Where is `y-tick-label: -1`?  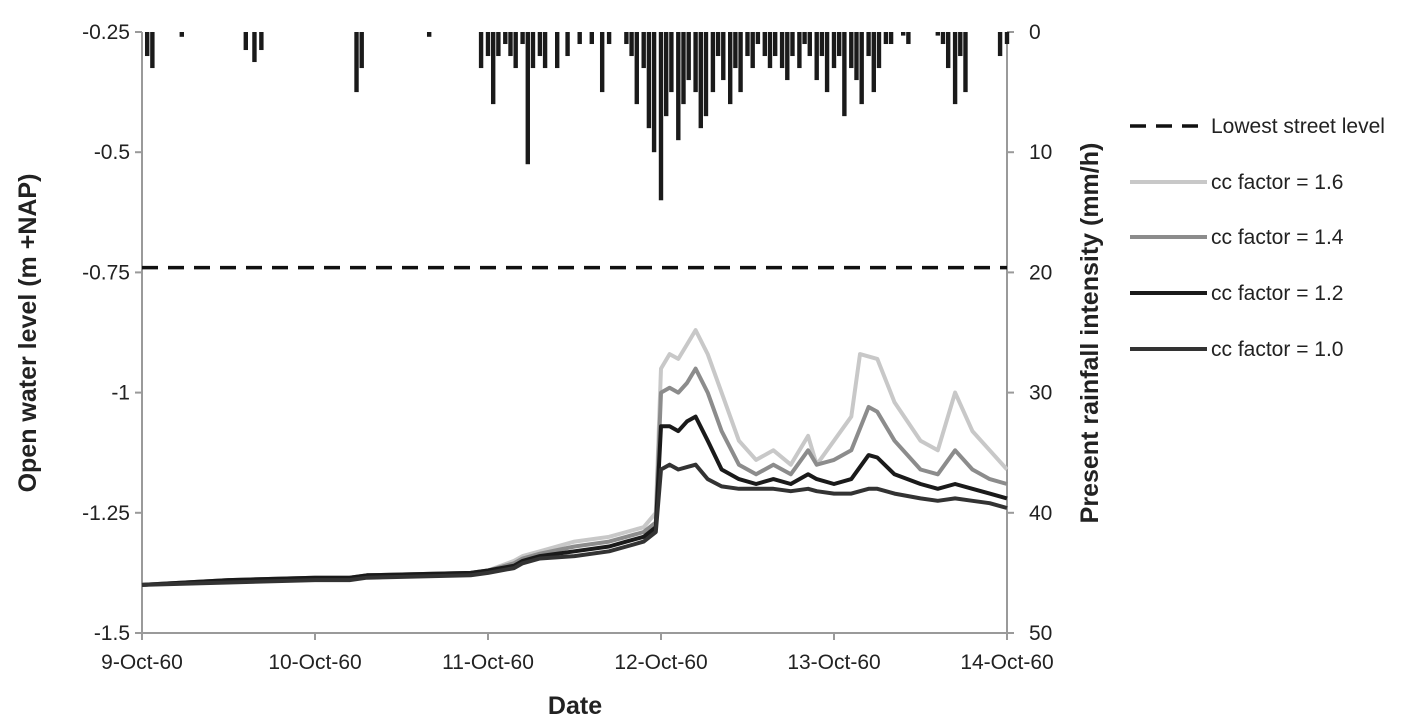 y-tick-label: -1 is located at coordinates (120, 393).